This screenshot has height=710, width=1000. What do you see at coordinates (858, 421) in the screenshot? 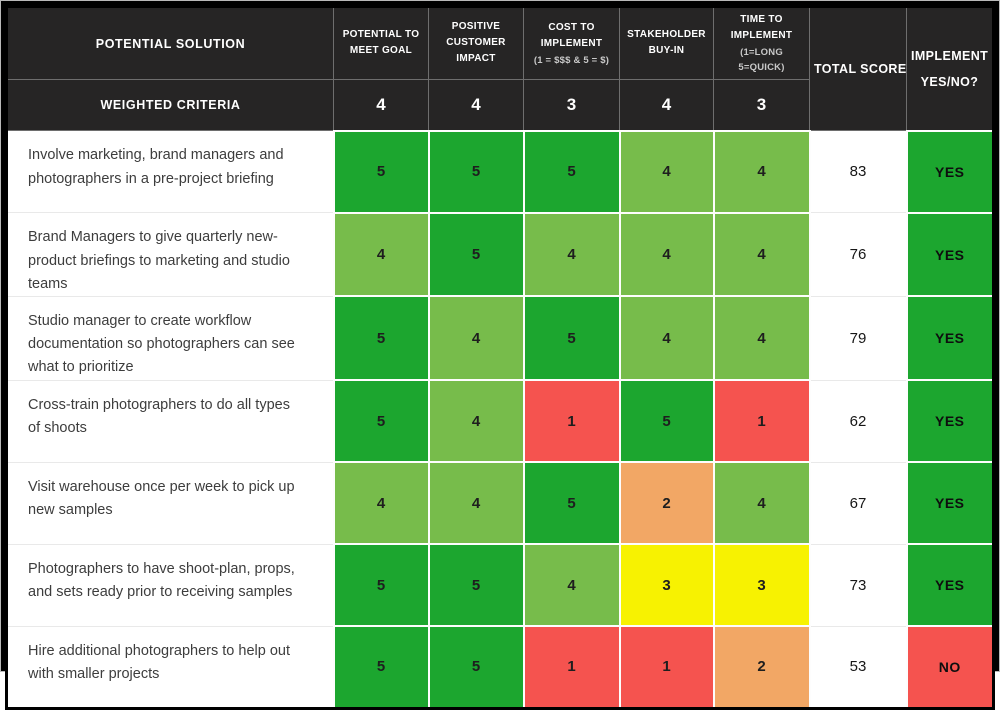
I see `total-score-cell: 62` at bounding box center [858, 421].